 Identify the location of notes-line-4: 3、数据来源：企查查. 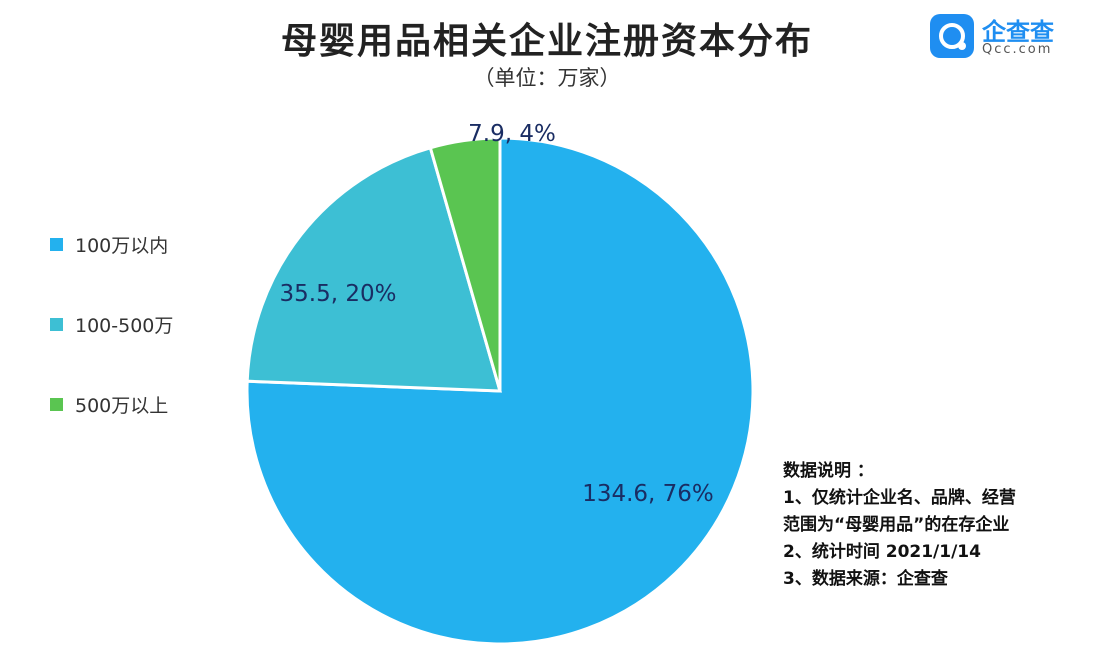
(865, 579).